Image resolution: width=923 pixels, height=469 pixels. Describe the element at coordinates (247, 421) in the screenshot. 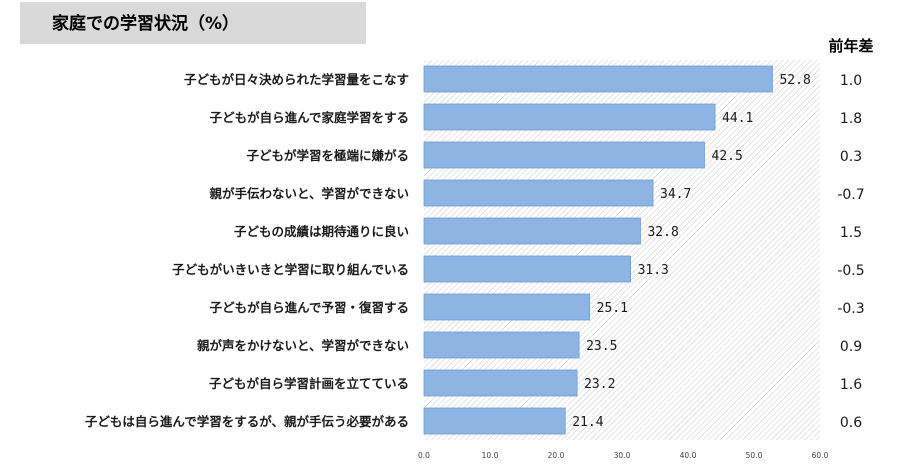

I see `category-label: 子どもは自ら進んで学習をするが、親が手伝う必要がある` at that location.